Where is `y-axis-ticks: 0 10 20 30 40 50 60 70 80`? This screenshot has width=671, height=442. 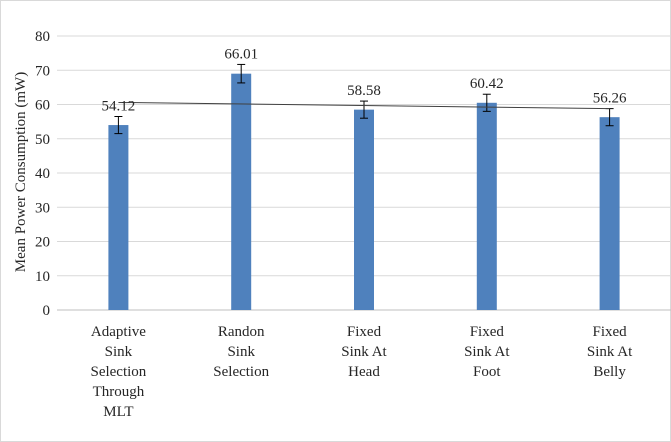
y-axis-ticks: 0 10 20 30 40 50 60 70 80 is located at coordinates (42, 174).